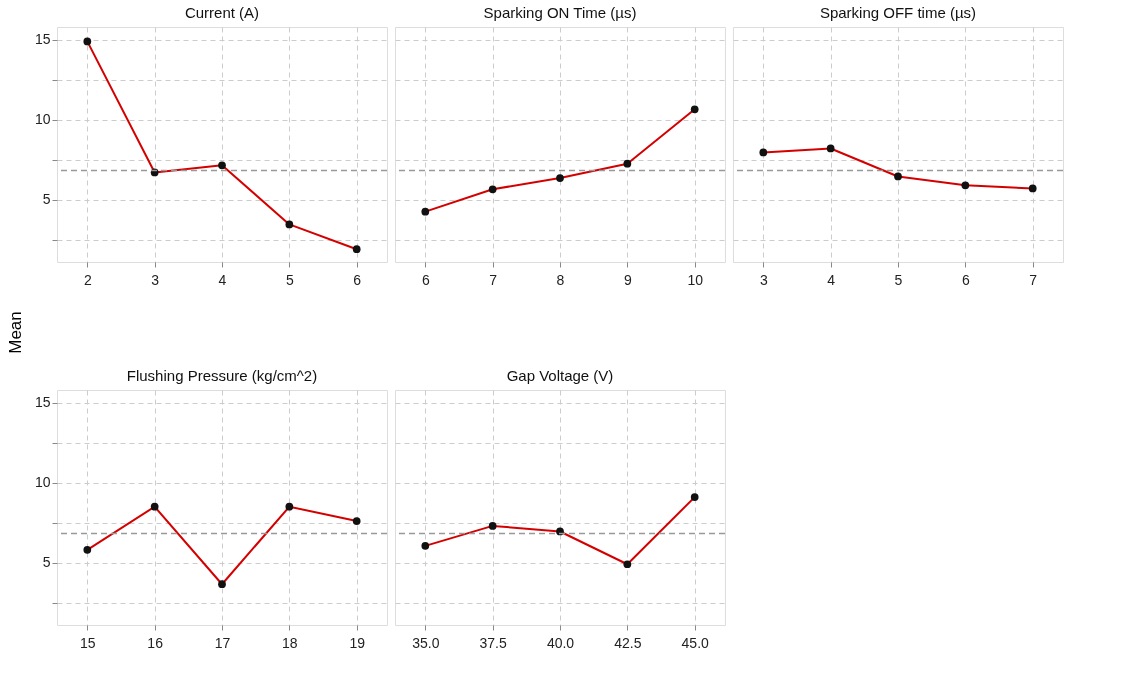 Image resolution: width=1133 pixels, height=684 pixels. What do you see at coordinates (493, 642) in the screenshot?
I see `x-tick-label: 37.5` at bounding box center [493, 642].